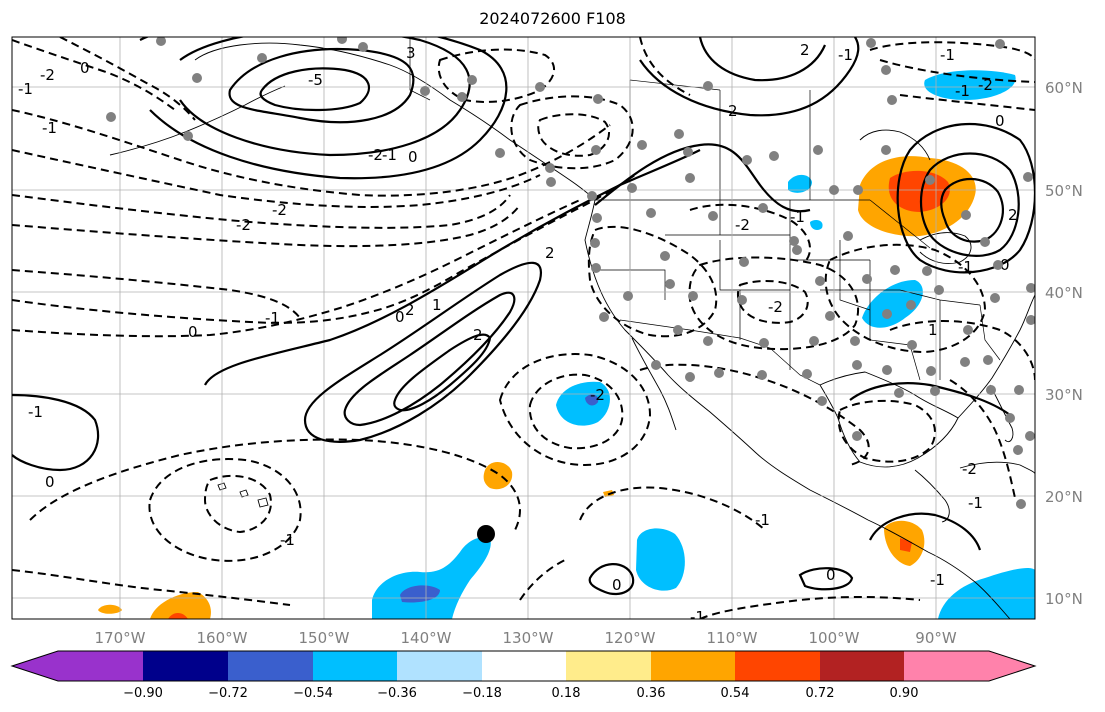 The image size is (1105, 712). I want to click on lat-label: 20°N, so click(1064, 497).